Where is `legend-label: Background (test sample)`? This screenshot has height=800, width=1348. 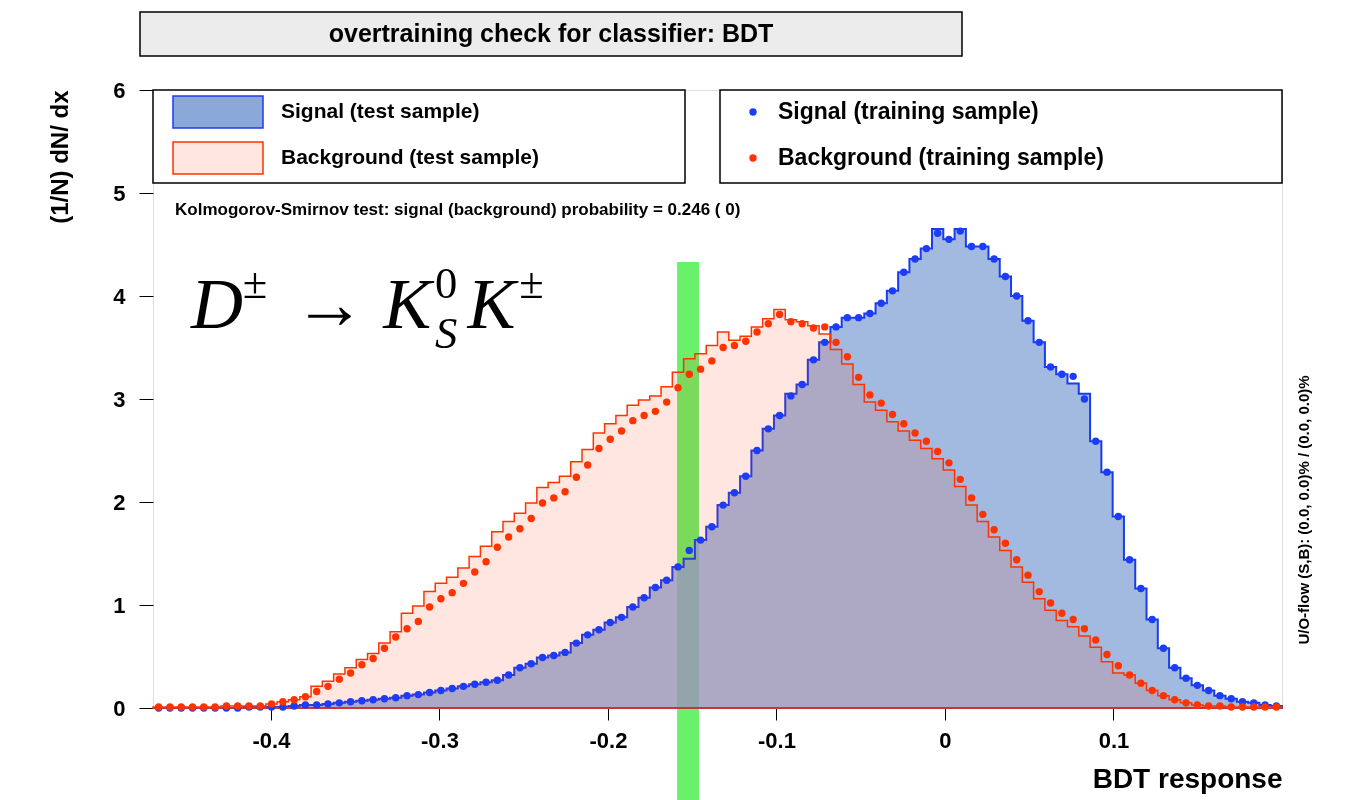
legend-label: Background (test sample) is located at coordinates (410, 156).